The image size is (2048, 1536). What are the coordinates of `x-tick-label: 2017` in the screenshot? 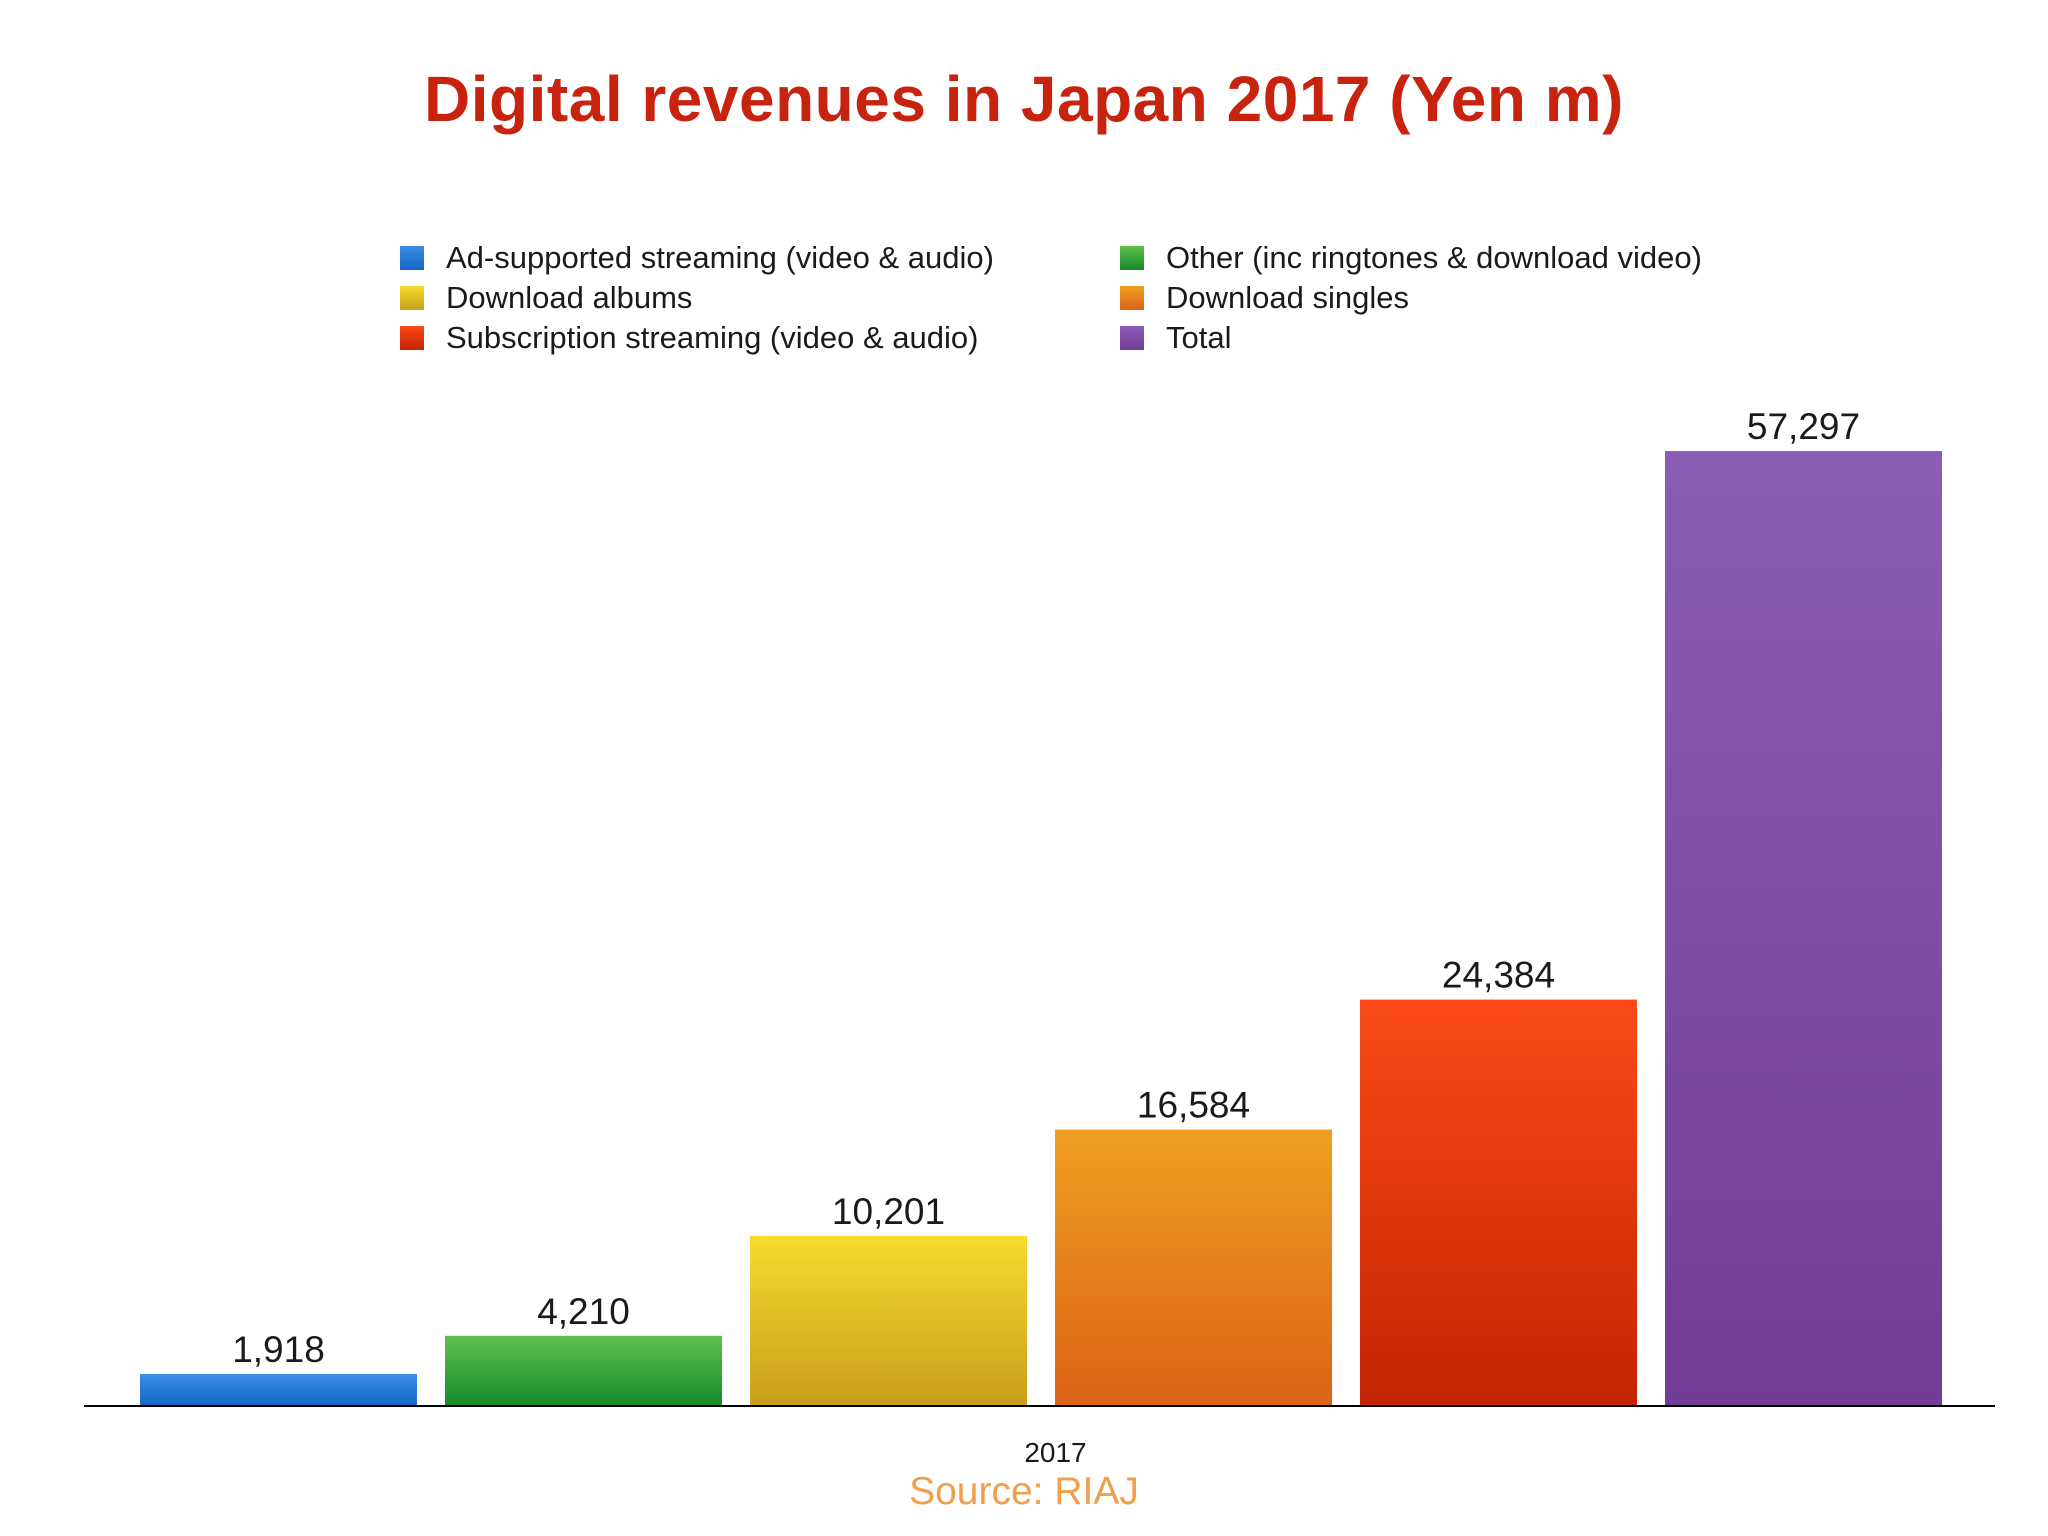 It's located at (1055, 1452).